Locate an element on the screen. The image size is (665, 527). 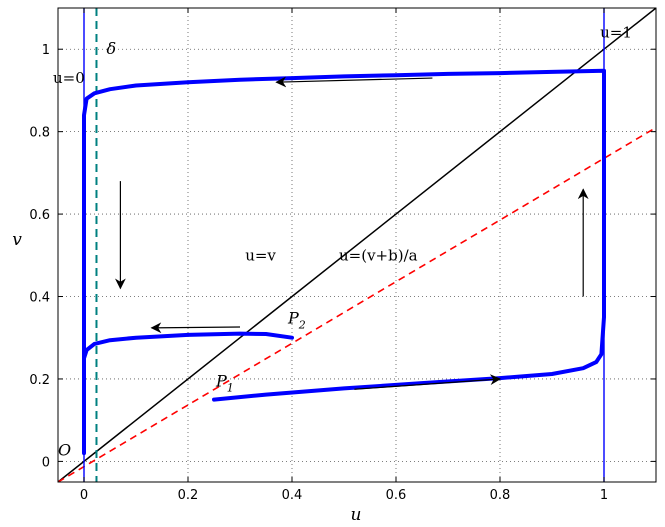
y-tick-label: 0.8 is located at coordinates (39, 133).